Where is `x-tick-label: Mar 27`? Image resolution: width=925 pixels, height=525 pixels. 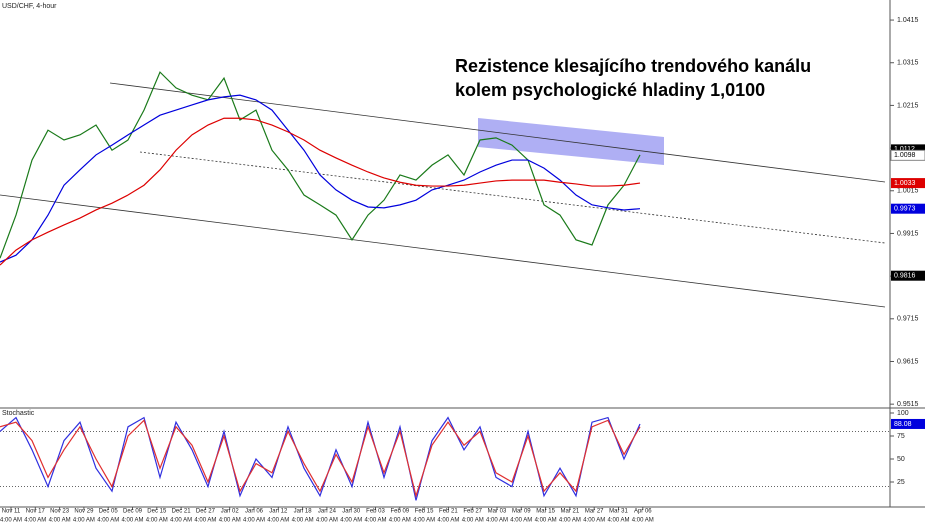 x-tick-label: Mar 27 is located at coordinates (594, 512).